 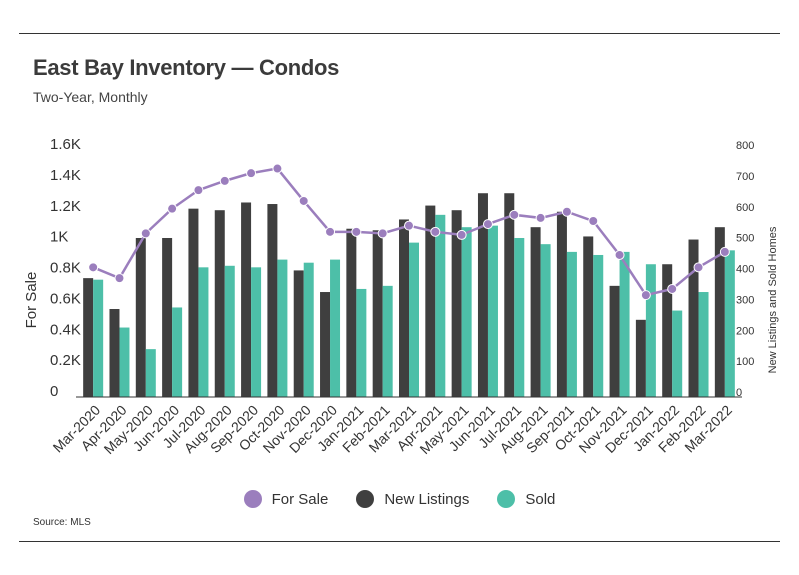 I want to click on top-rule, so click(x=399, y=33).